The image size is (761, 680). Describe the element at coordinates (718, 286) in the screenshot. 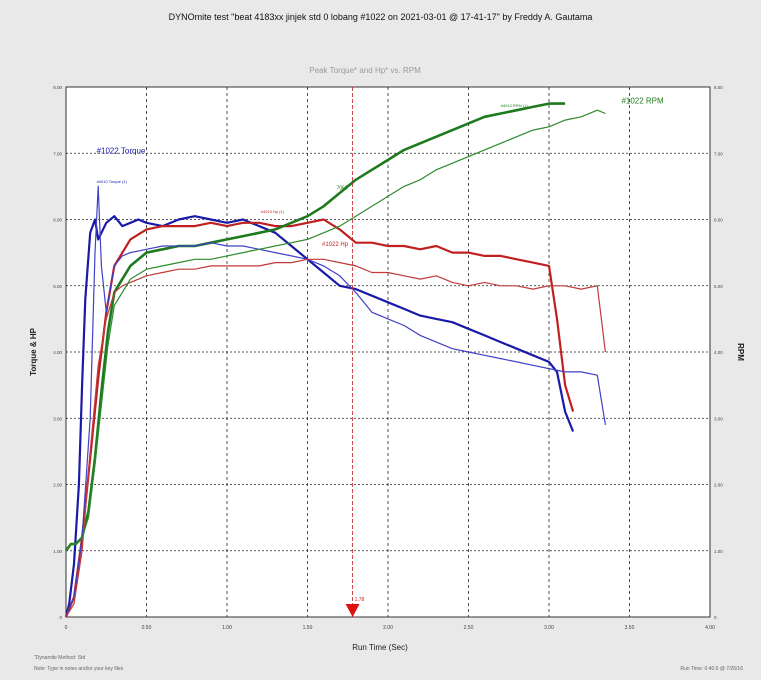

I see `y2-tick-label: 5.00` at that location.